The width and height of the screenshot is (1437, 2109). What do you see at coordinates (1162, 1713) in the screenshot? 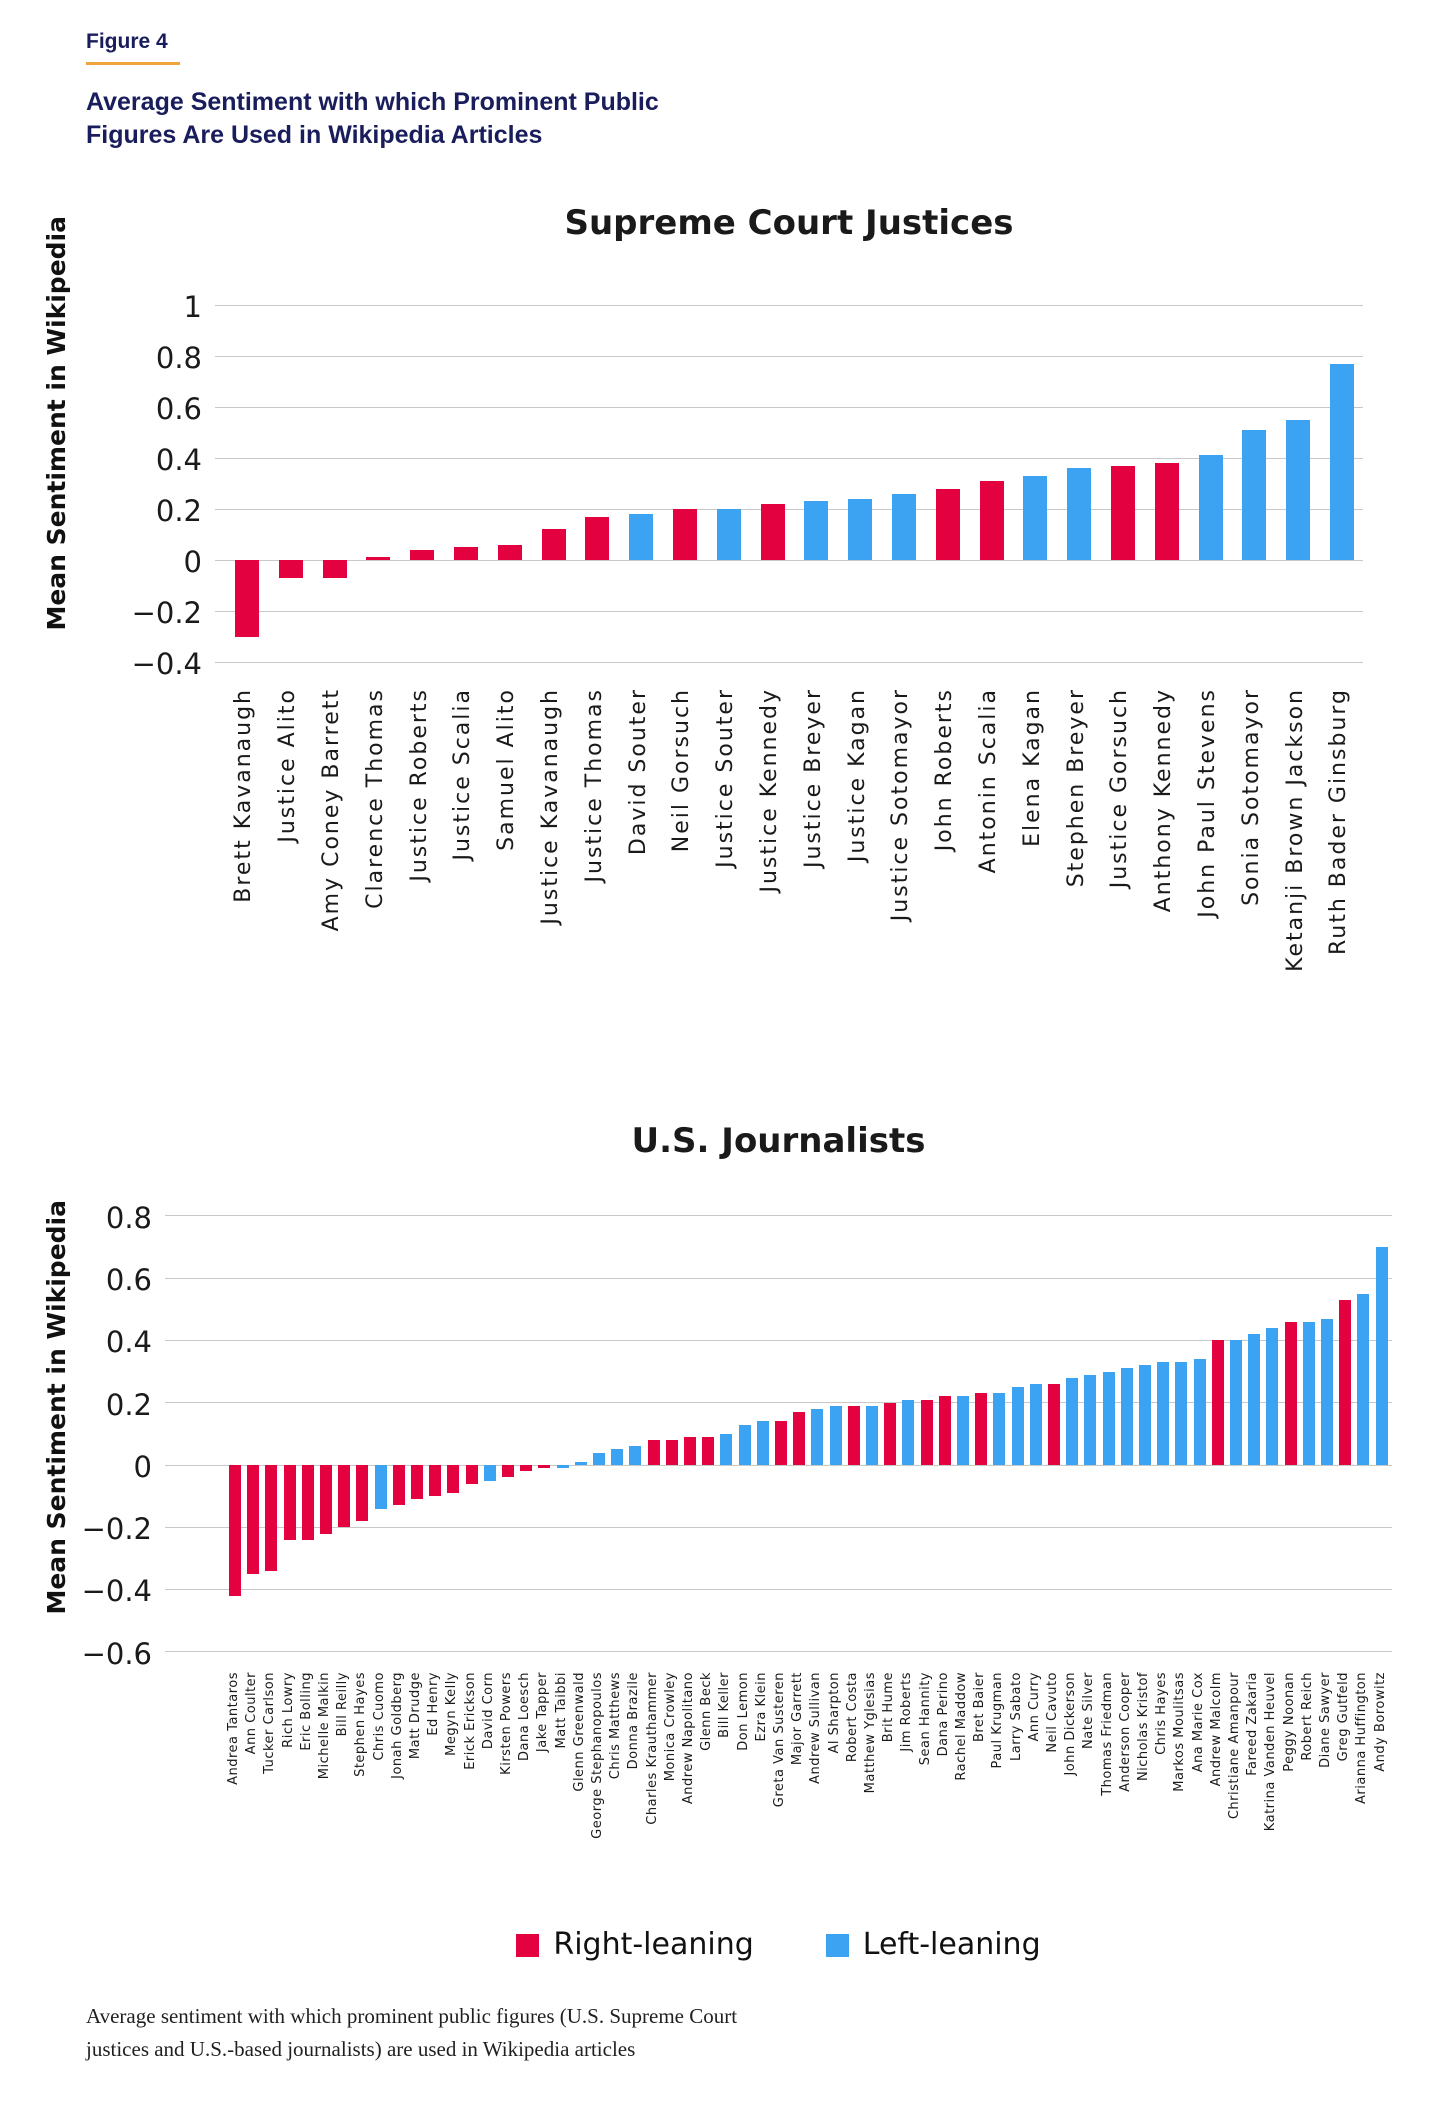
I see `x-tick-label: Chris Hayes` at bounding box center [1162, 1713].